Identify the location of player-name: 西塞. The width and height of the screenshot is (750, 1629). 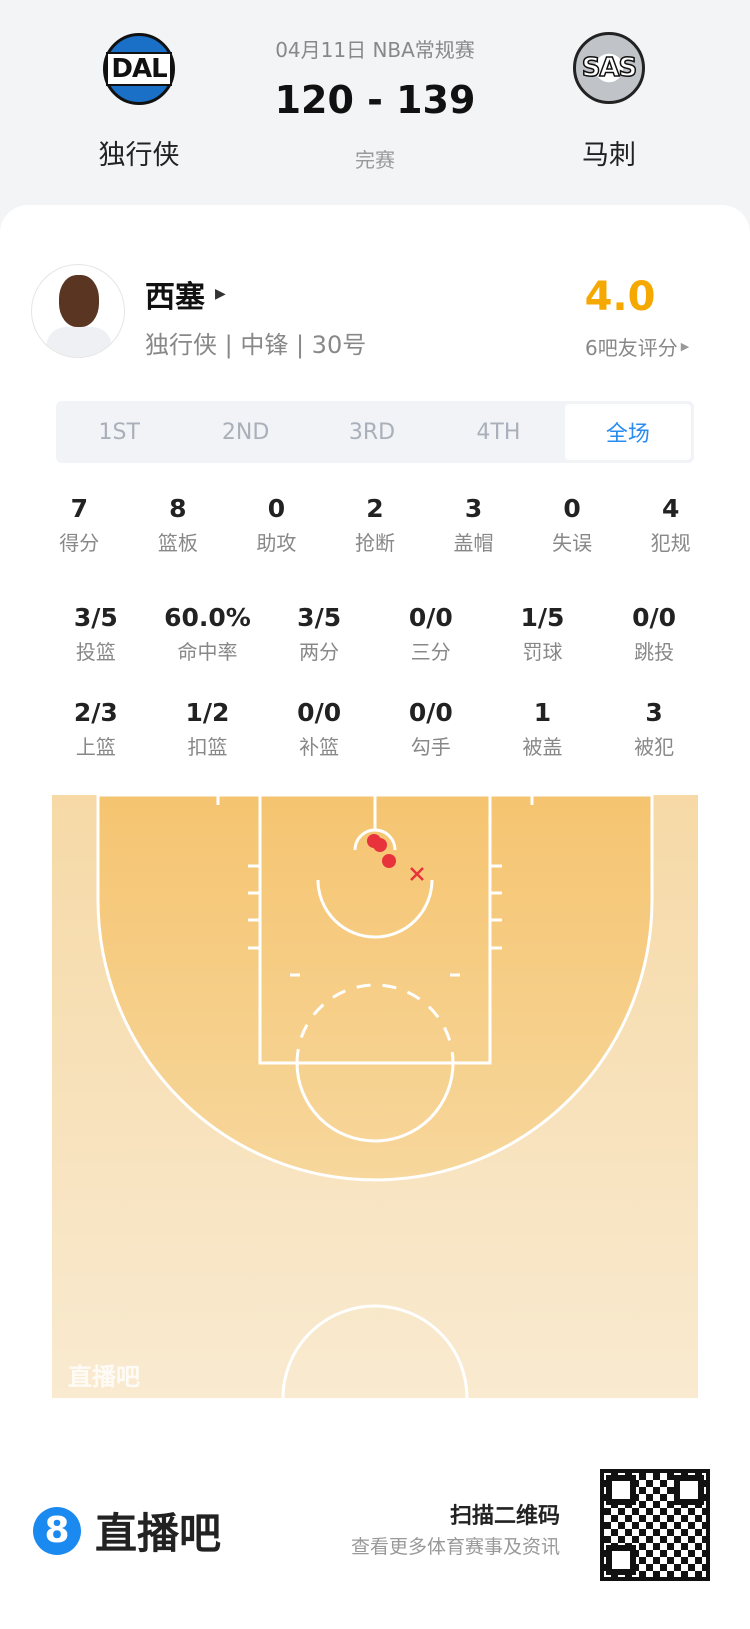
(175, 297).